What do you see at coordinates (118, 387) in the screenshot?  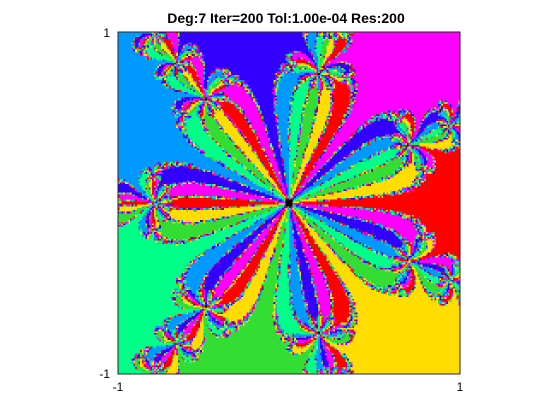 I see `x-tick-label-left: -1` at bounding box center [118, 387].